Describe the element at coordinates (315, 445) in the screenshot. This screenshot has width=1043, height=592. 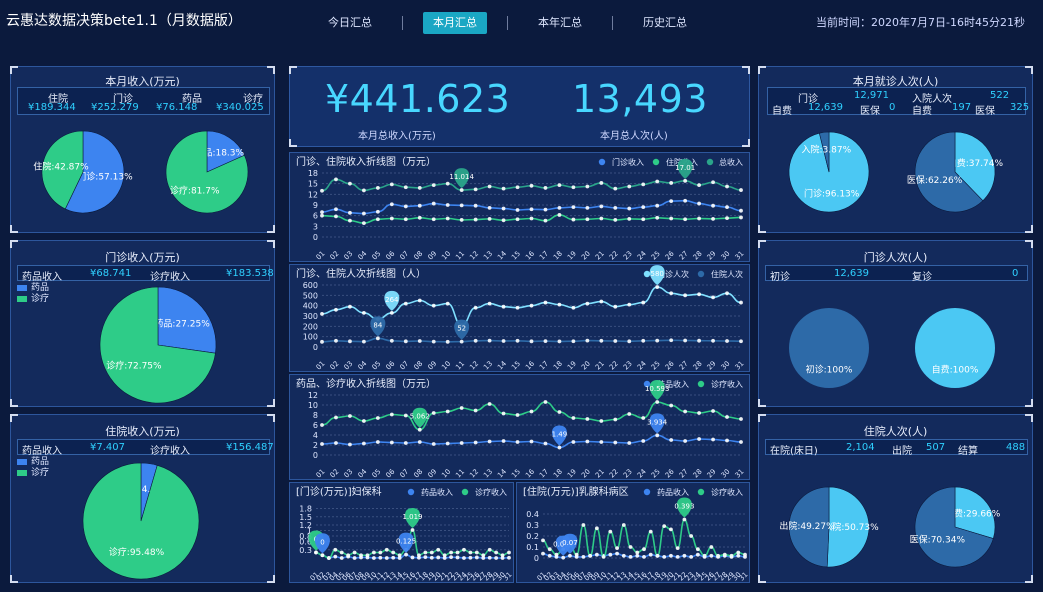
I see `y-tick-label: 2` at that location.